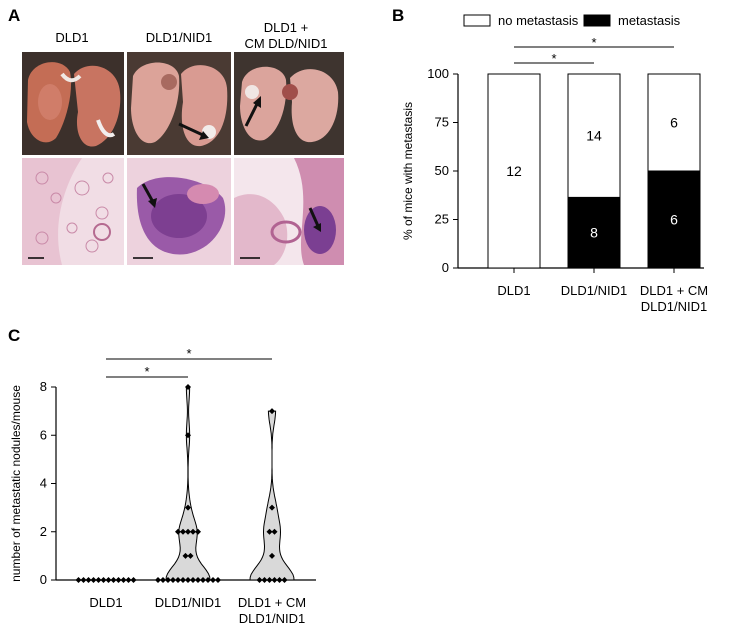  I want to click on y-tick-label: 100, so click(438, 73).